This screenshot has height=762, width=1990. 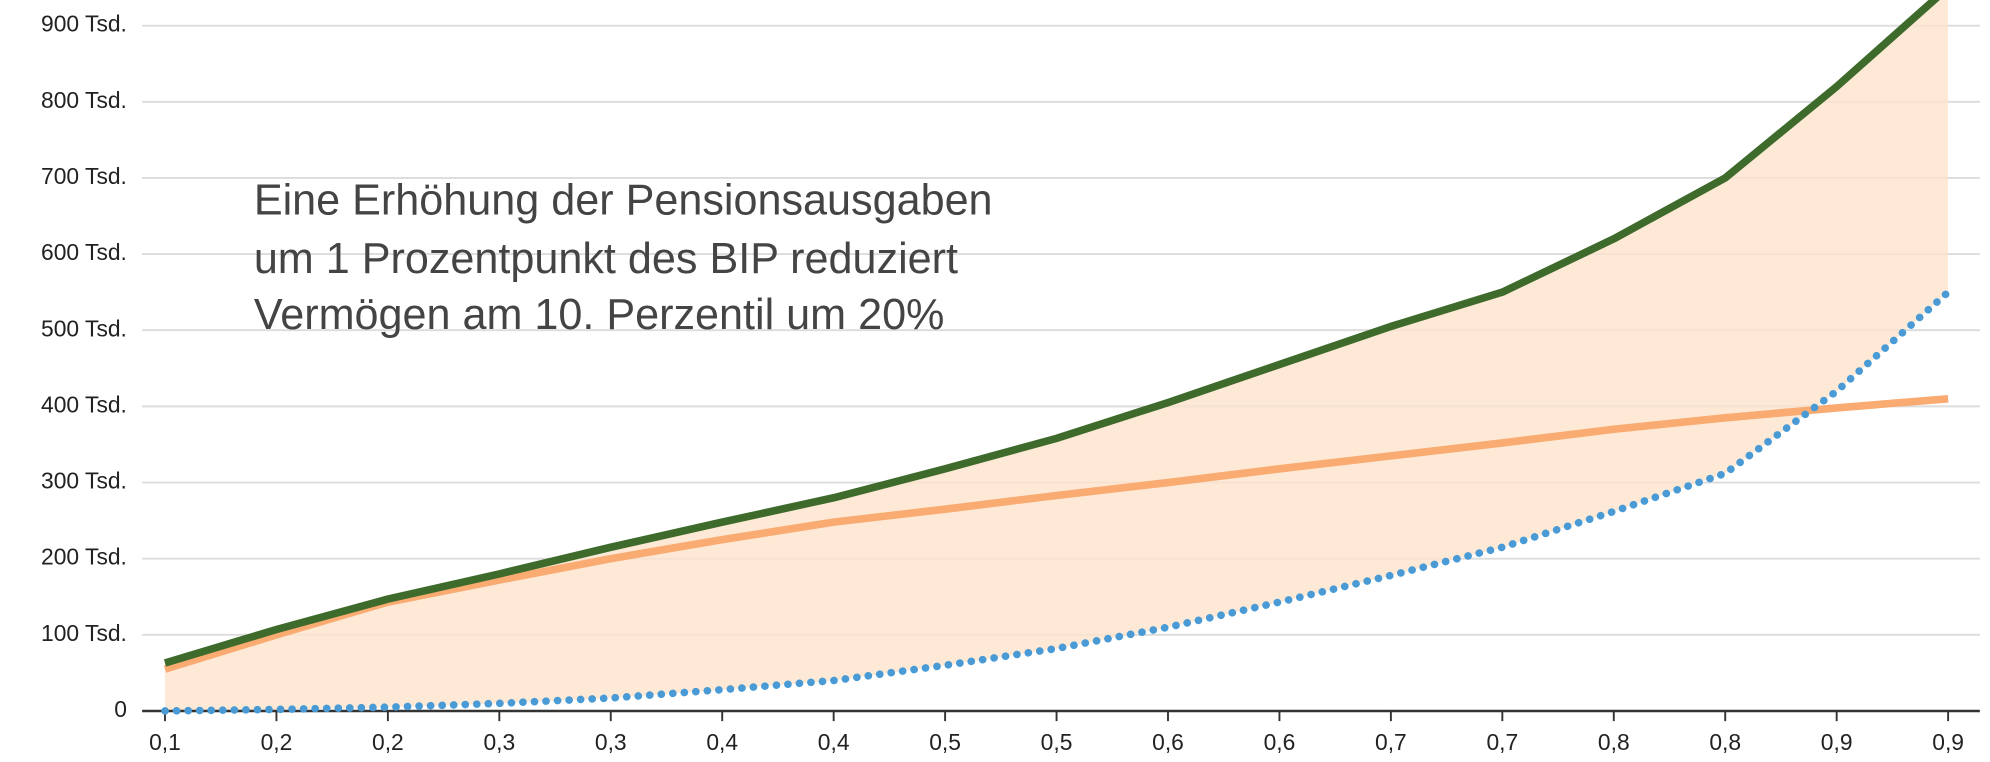 What do you see at coordinates (84, 633) in the screenshot?
I see `y-tick-label: 100 Tsd.` at bounding box center [84, 633].